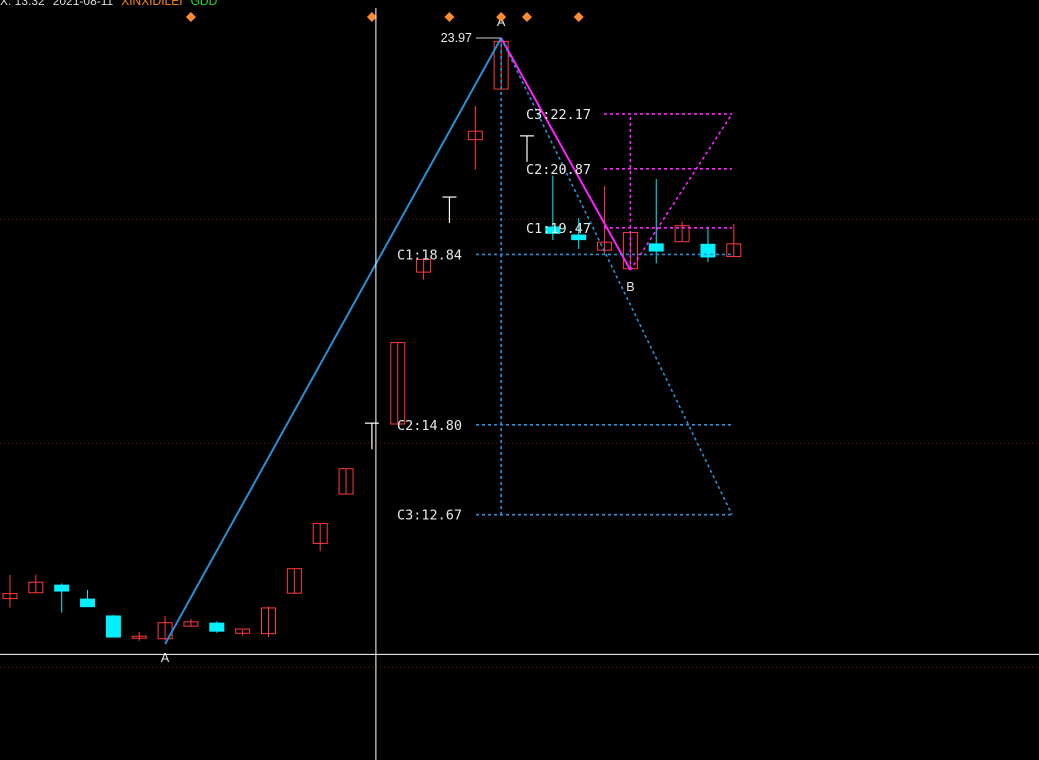 This screenshot has height=760, width=1039. What do you see at coordinates (83, 4) in the screenshot?
I see `date-readout: 2021-08-11` at bounding box center [83, 4].